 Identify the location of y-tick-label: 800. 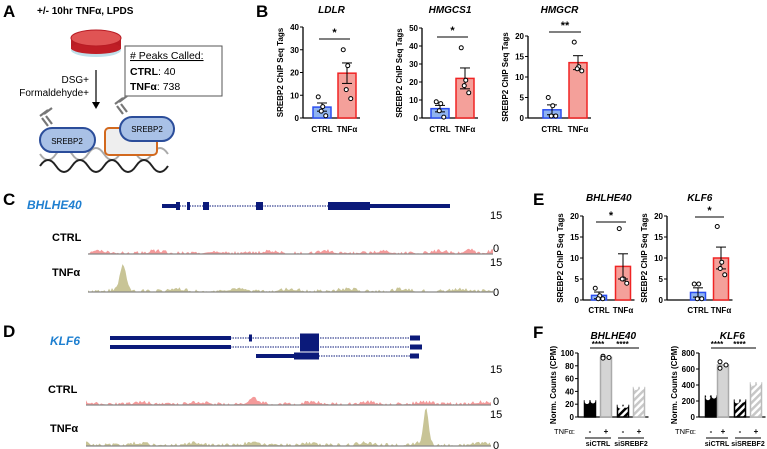
(689, 353).